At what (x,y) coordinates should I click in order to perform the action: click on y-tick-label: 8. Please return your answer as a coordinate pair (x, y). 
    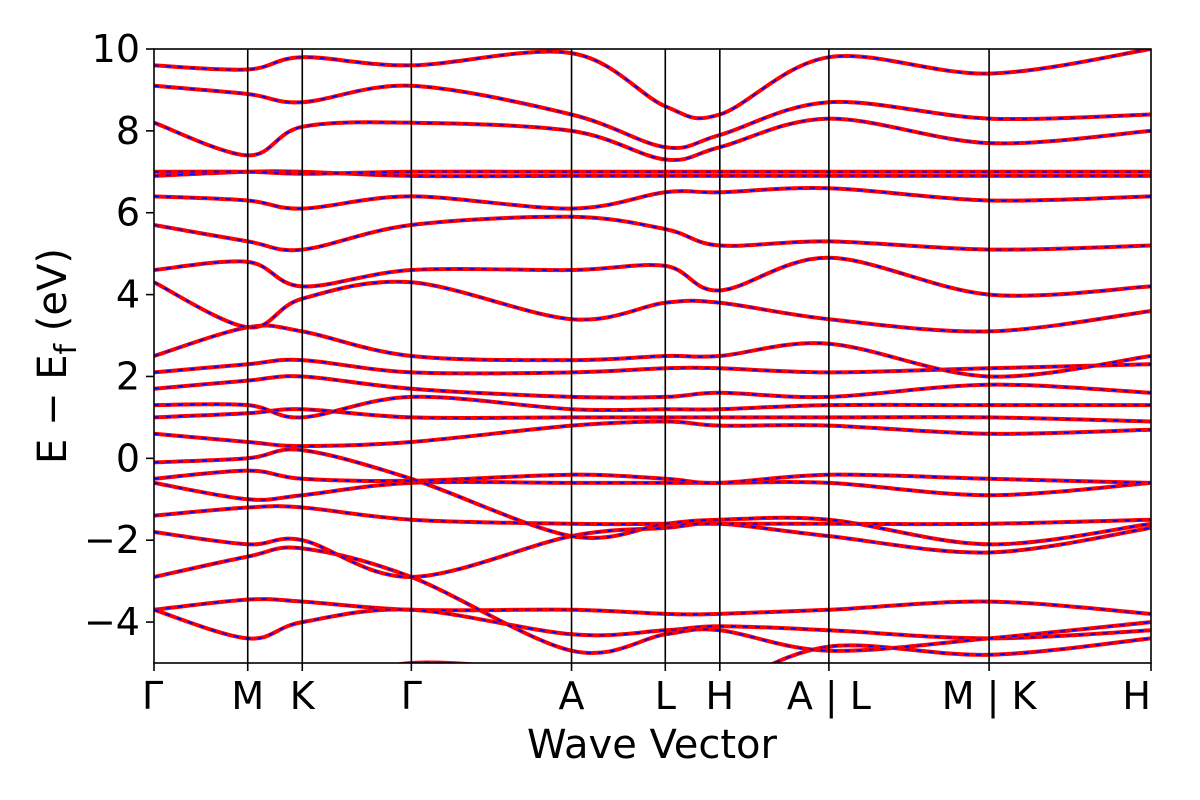
    Looking at the image, I should click on (128, 131).